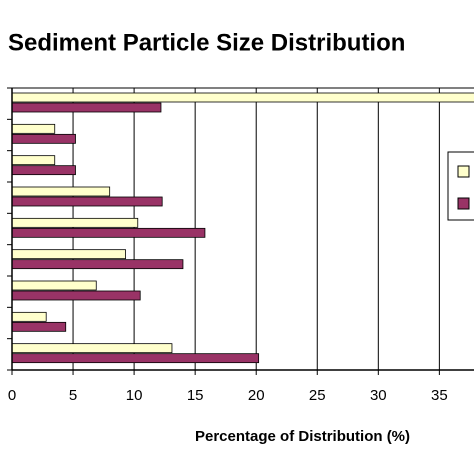 Image resolution: width=474 pixels, height=474 pixels. What do you see at coordinates (317, 395) in the screenshot?
I see `x-tick-label: 25` at bounding box center [317, 395].